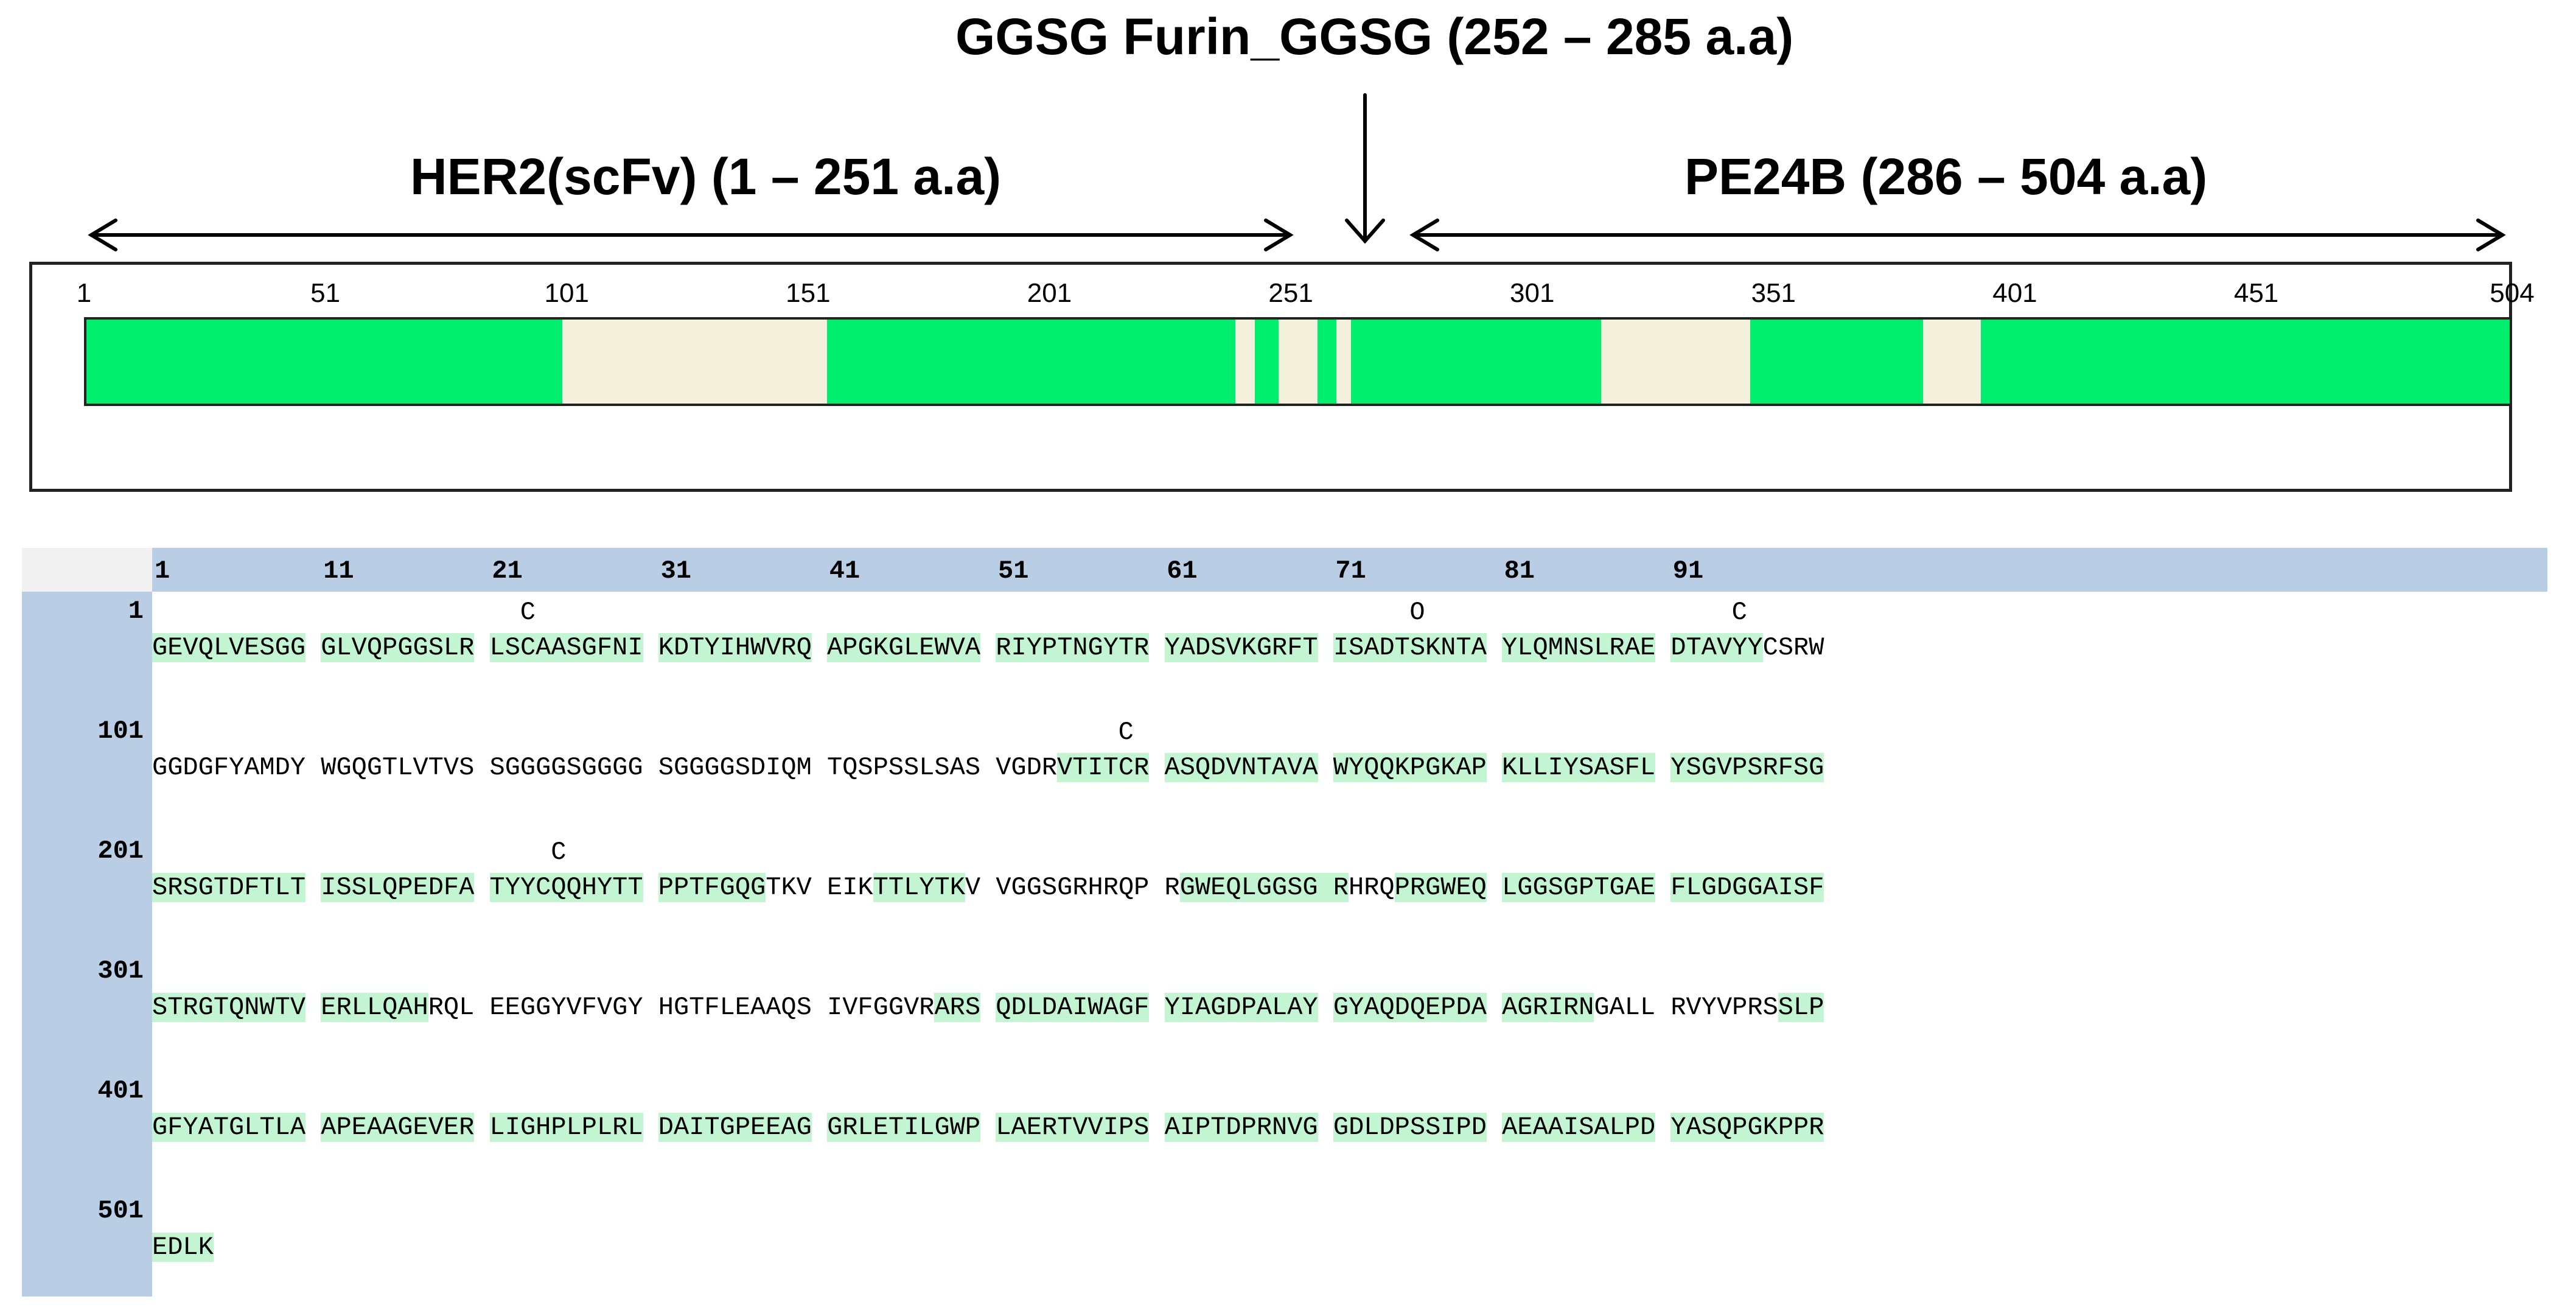 This screenshot has height=1313, width=2576. I want to click on structured-segment: GRLETILGWP, so click(904, 1127).